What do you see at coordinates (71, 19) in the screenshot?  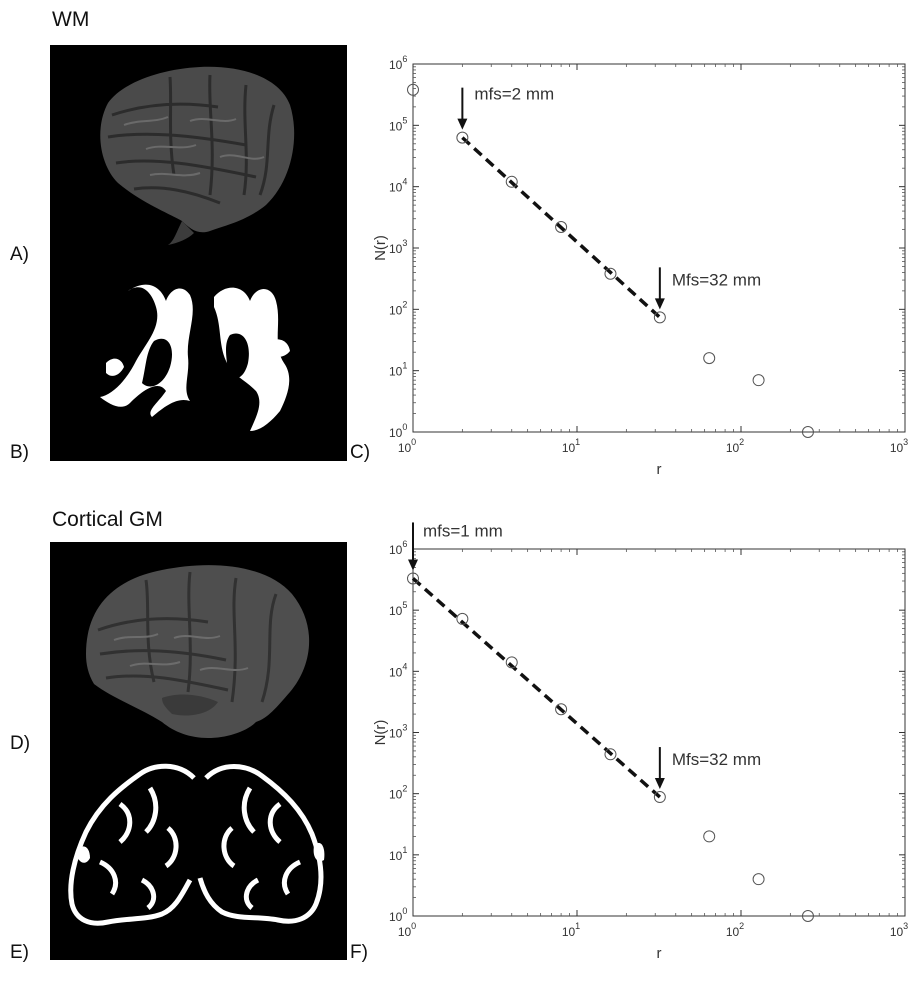 I see `section-title-wm: WM` at bounding box center [71, 19].